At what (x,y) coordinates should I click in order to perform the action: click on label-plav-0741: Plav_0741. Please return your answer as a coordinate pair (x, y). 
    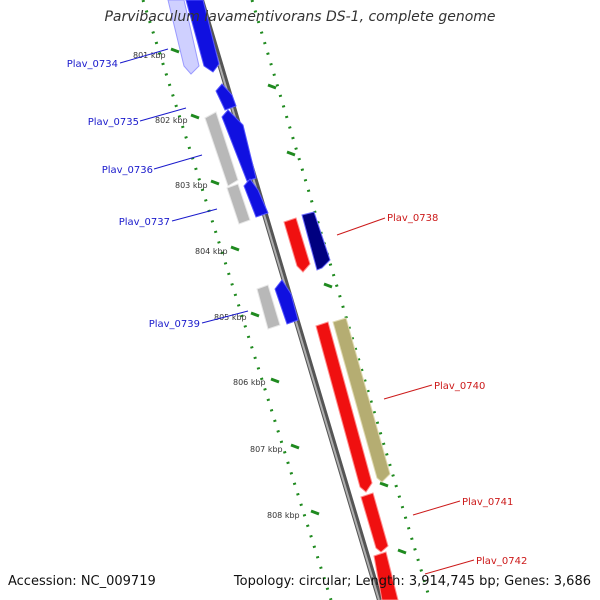
    Looking at the image, I should click on (487, 502).